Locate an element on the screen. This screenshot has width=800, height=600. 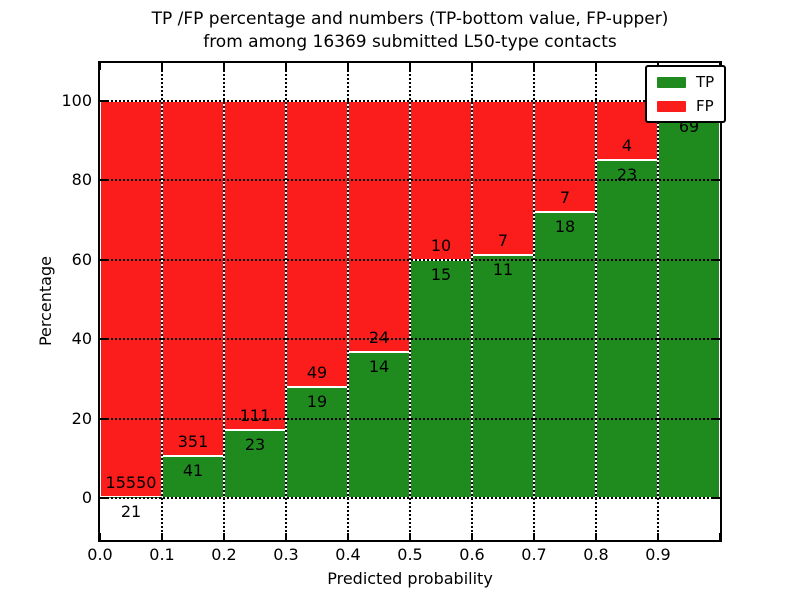
tp-count-label: 11 is located at coordinates (503, 270).